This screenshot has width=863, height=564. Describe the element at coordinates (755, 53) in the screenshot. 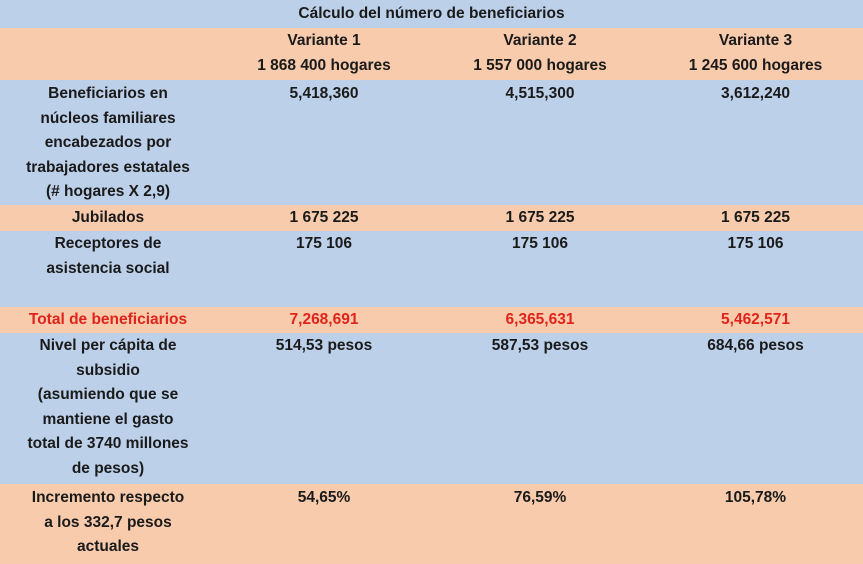

I see `header-variant-3: Variante 3 1 245 600 hogares` at that location.